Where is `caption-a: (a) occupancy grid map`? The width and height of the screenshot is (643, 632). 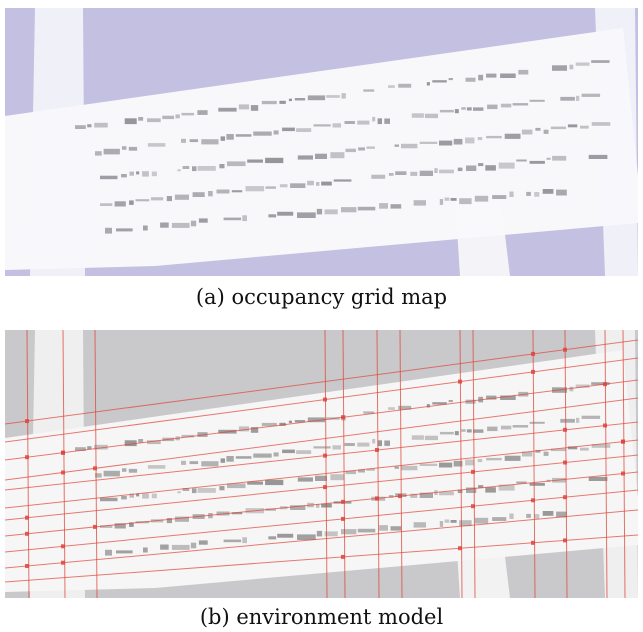
caption-a: (a) occupancy grid map is located at coordinates (321, 297).